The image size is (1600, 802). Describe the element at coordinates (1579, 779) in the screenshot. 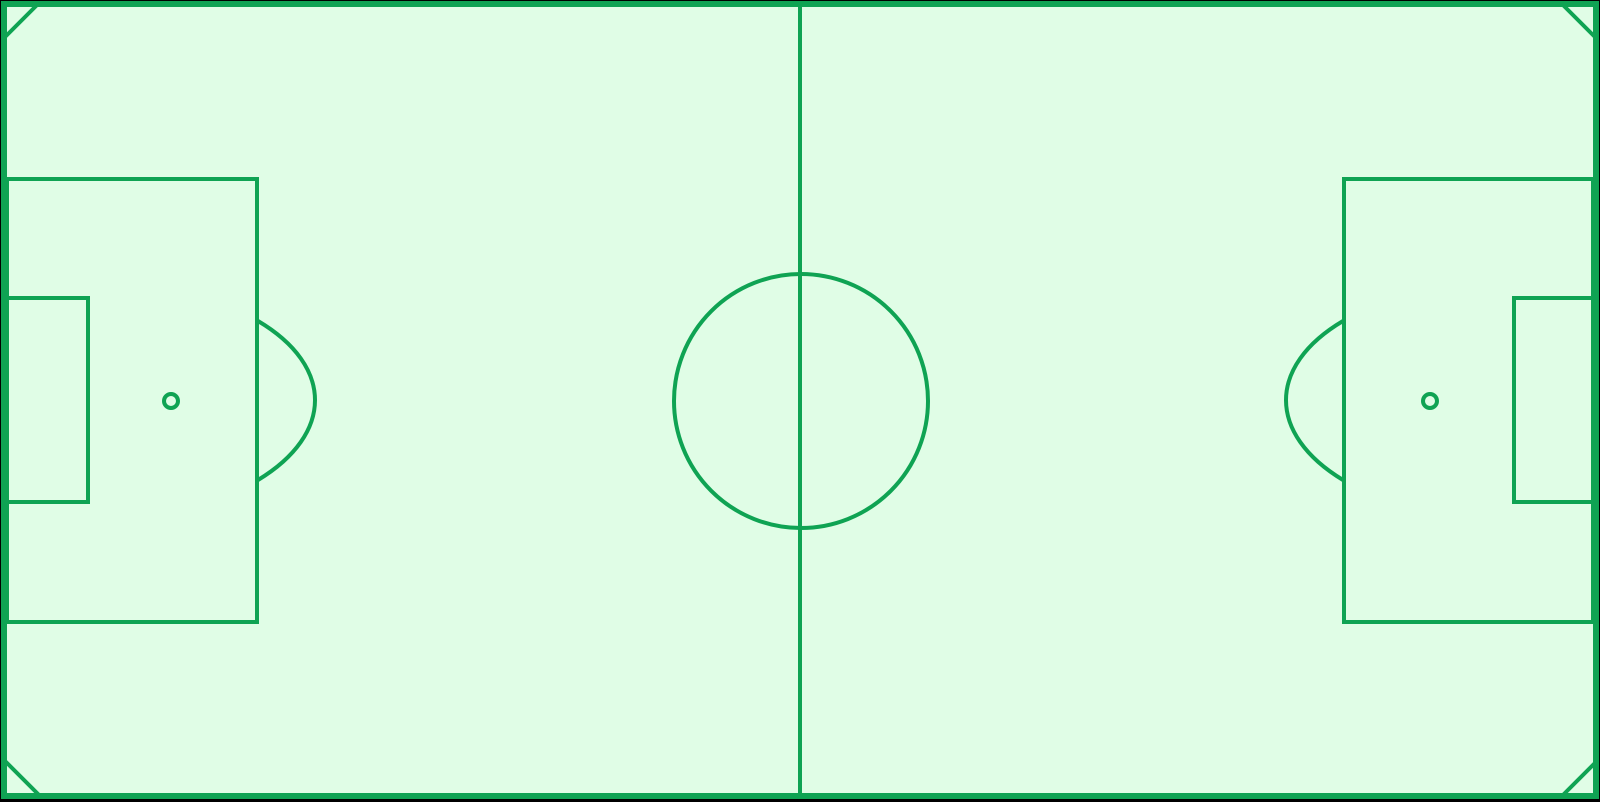

I see `corner-arc-bottom-right` at that location.